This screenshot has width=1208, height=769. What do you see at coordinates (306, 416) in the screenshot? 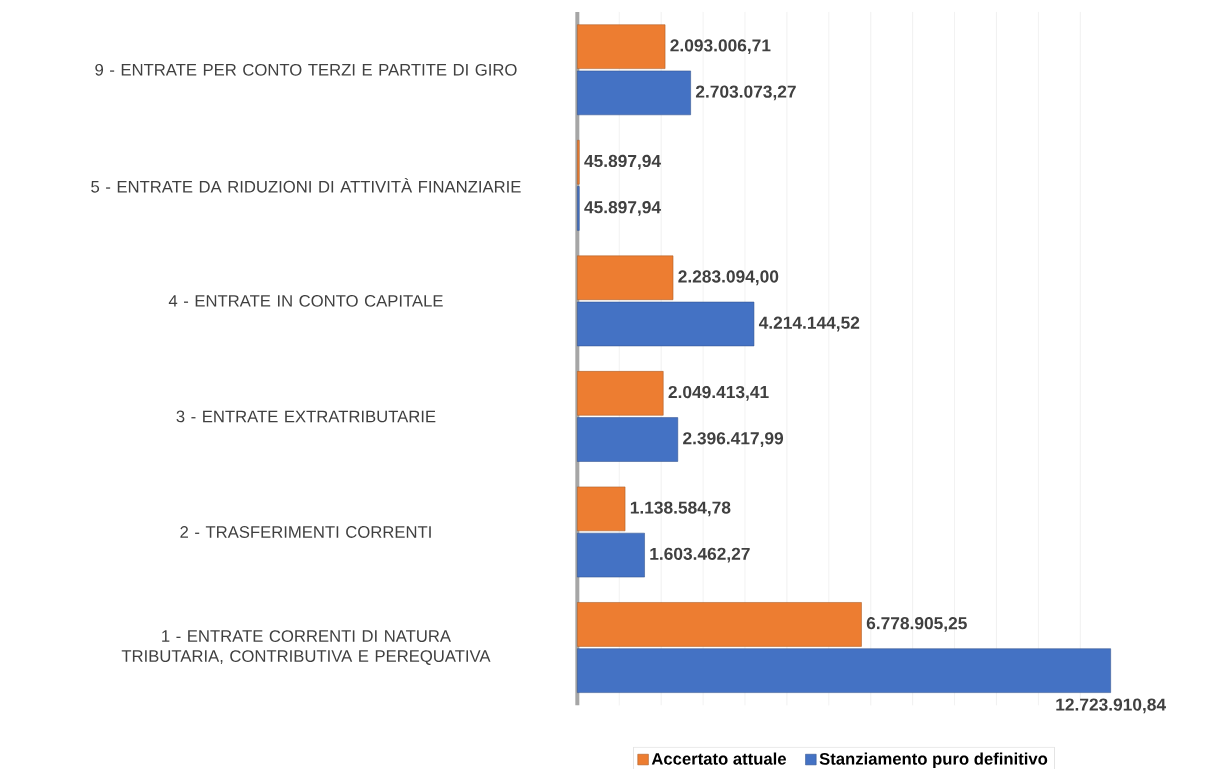
I see `y-tick-label: 3 - ENTRATE EXTRATRIBUTARIE` at bounding box center [306, 416].